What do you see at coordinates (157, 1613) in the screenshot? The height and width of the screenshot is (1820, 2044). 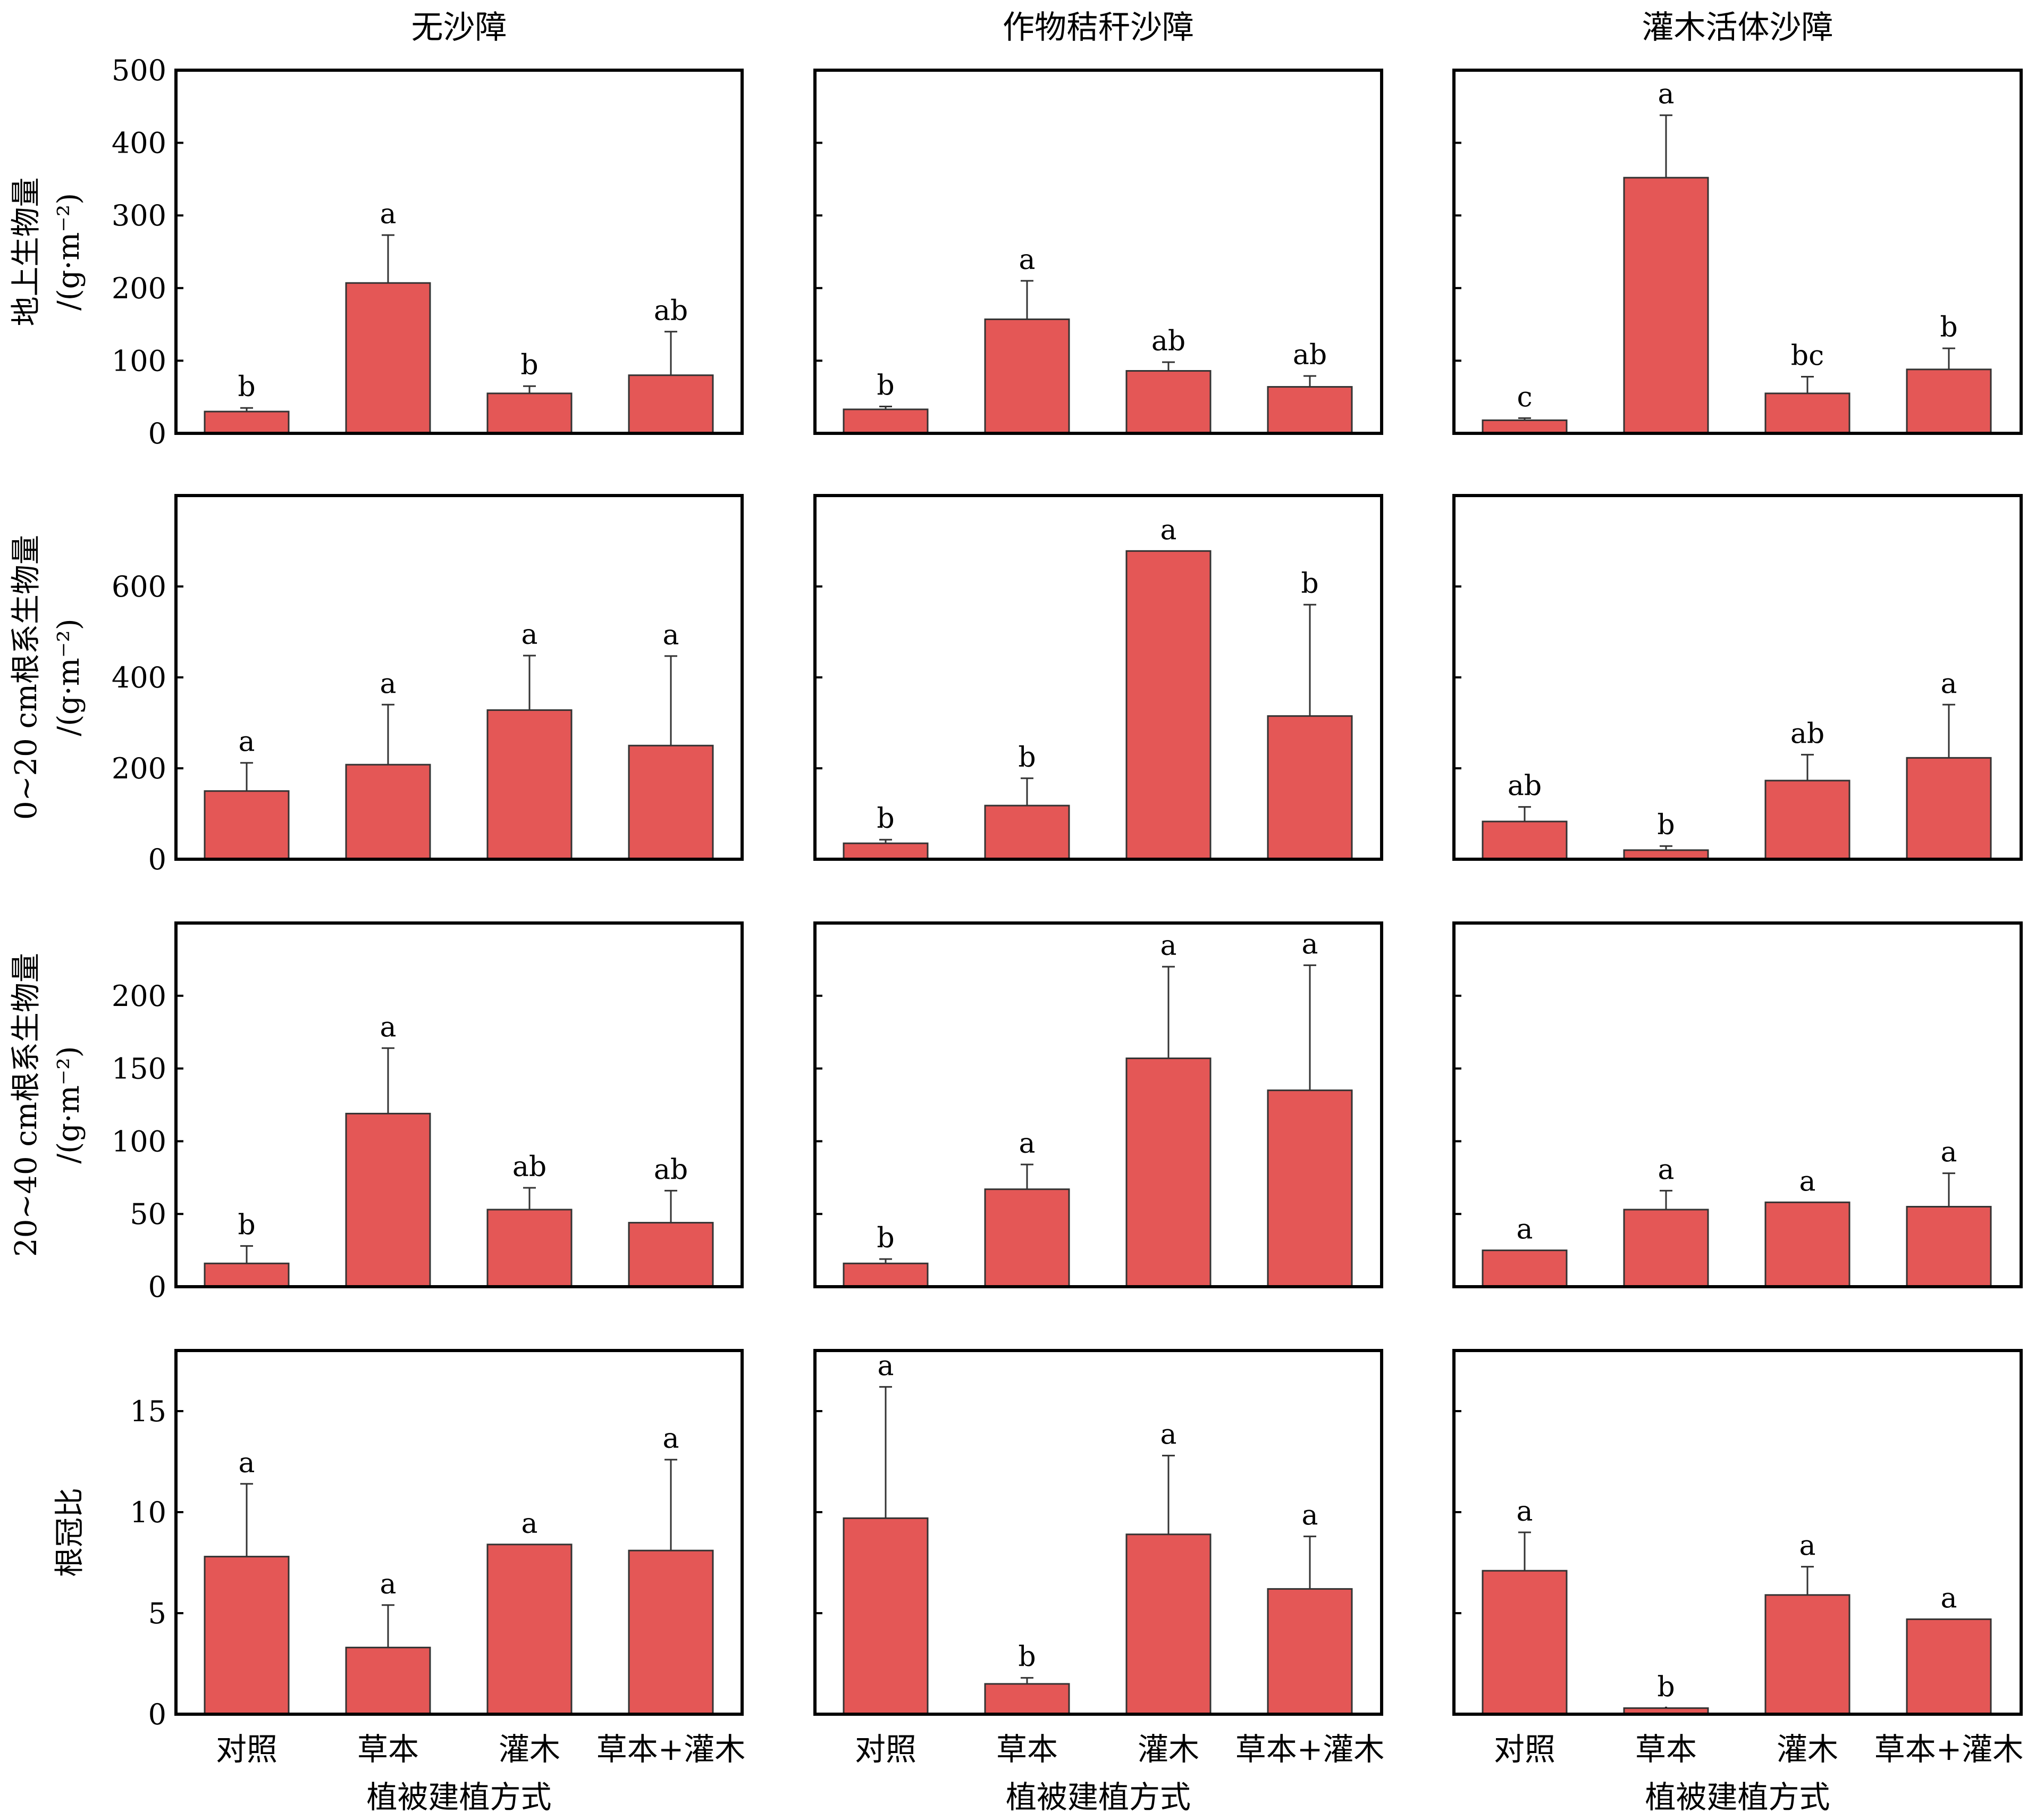 I see `y-tick-label: 5` at bounding box center [157, 1613].